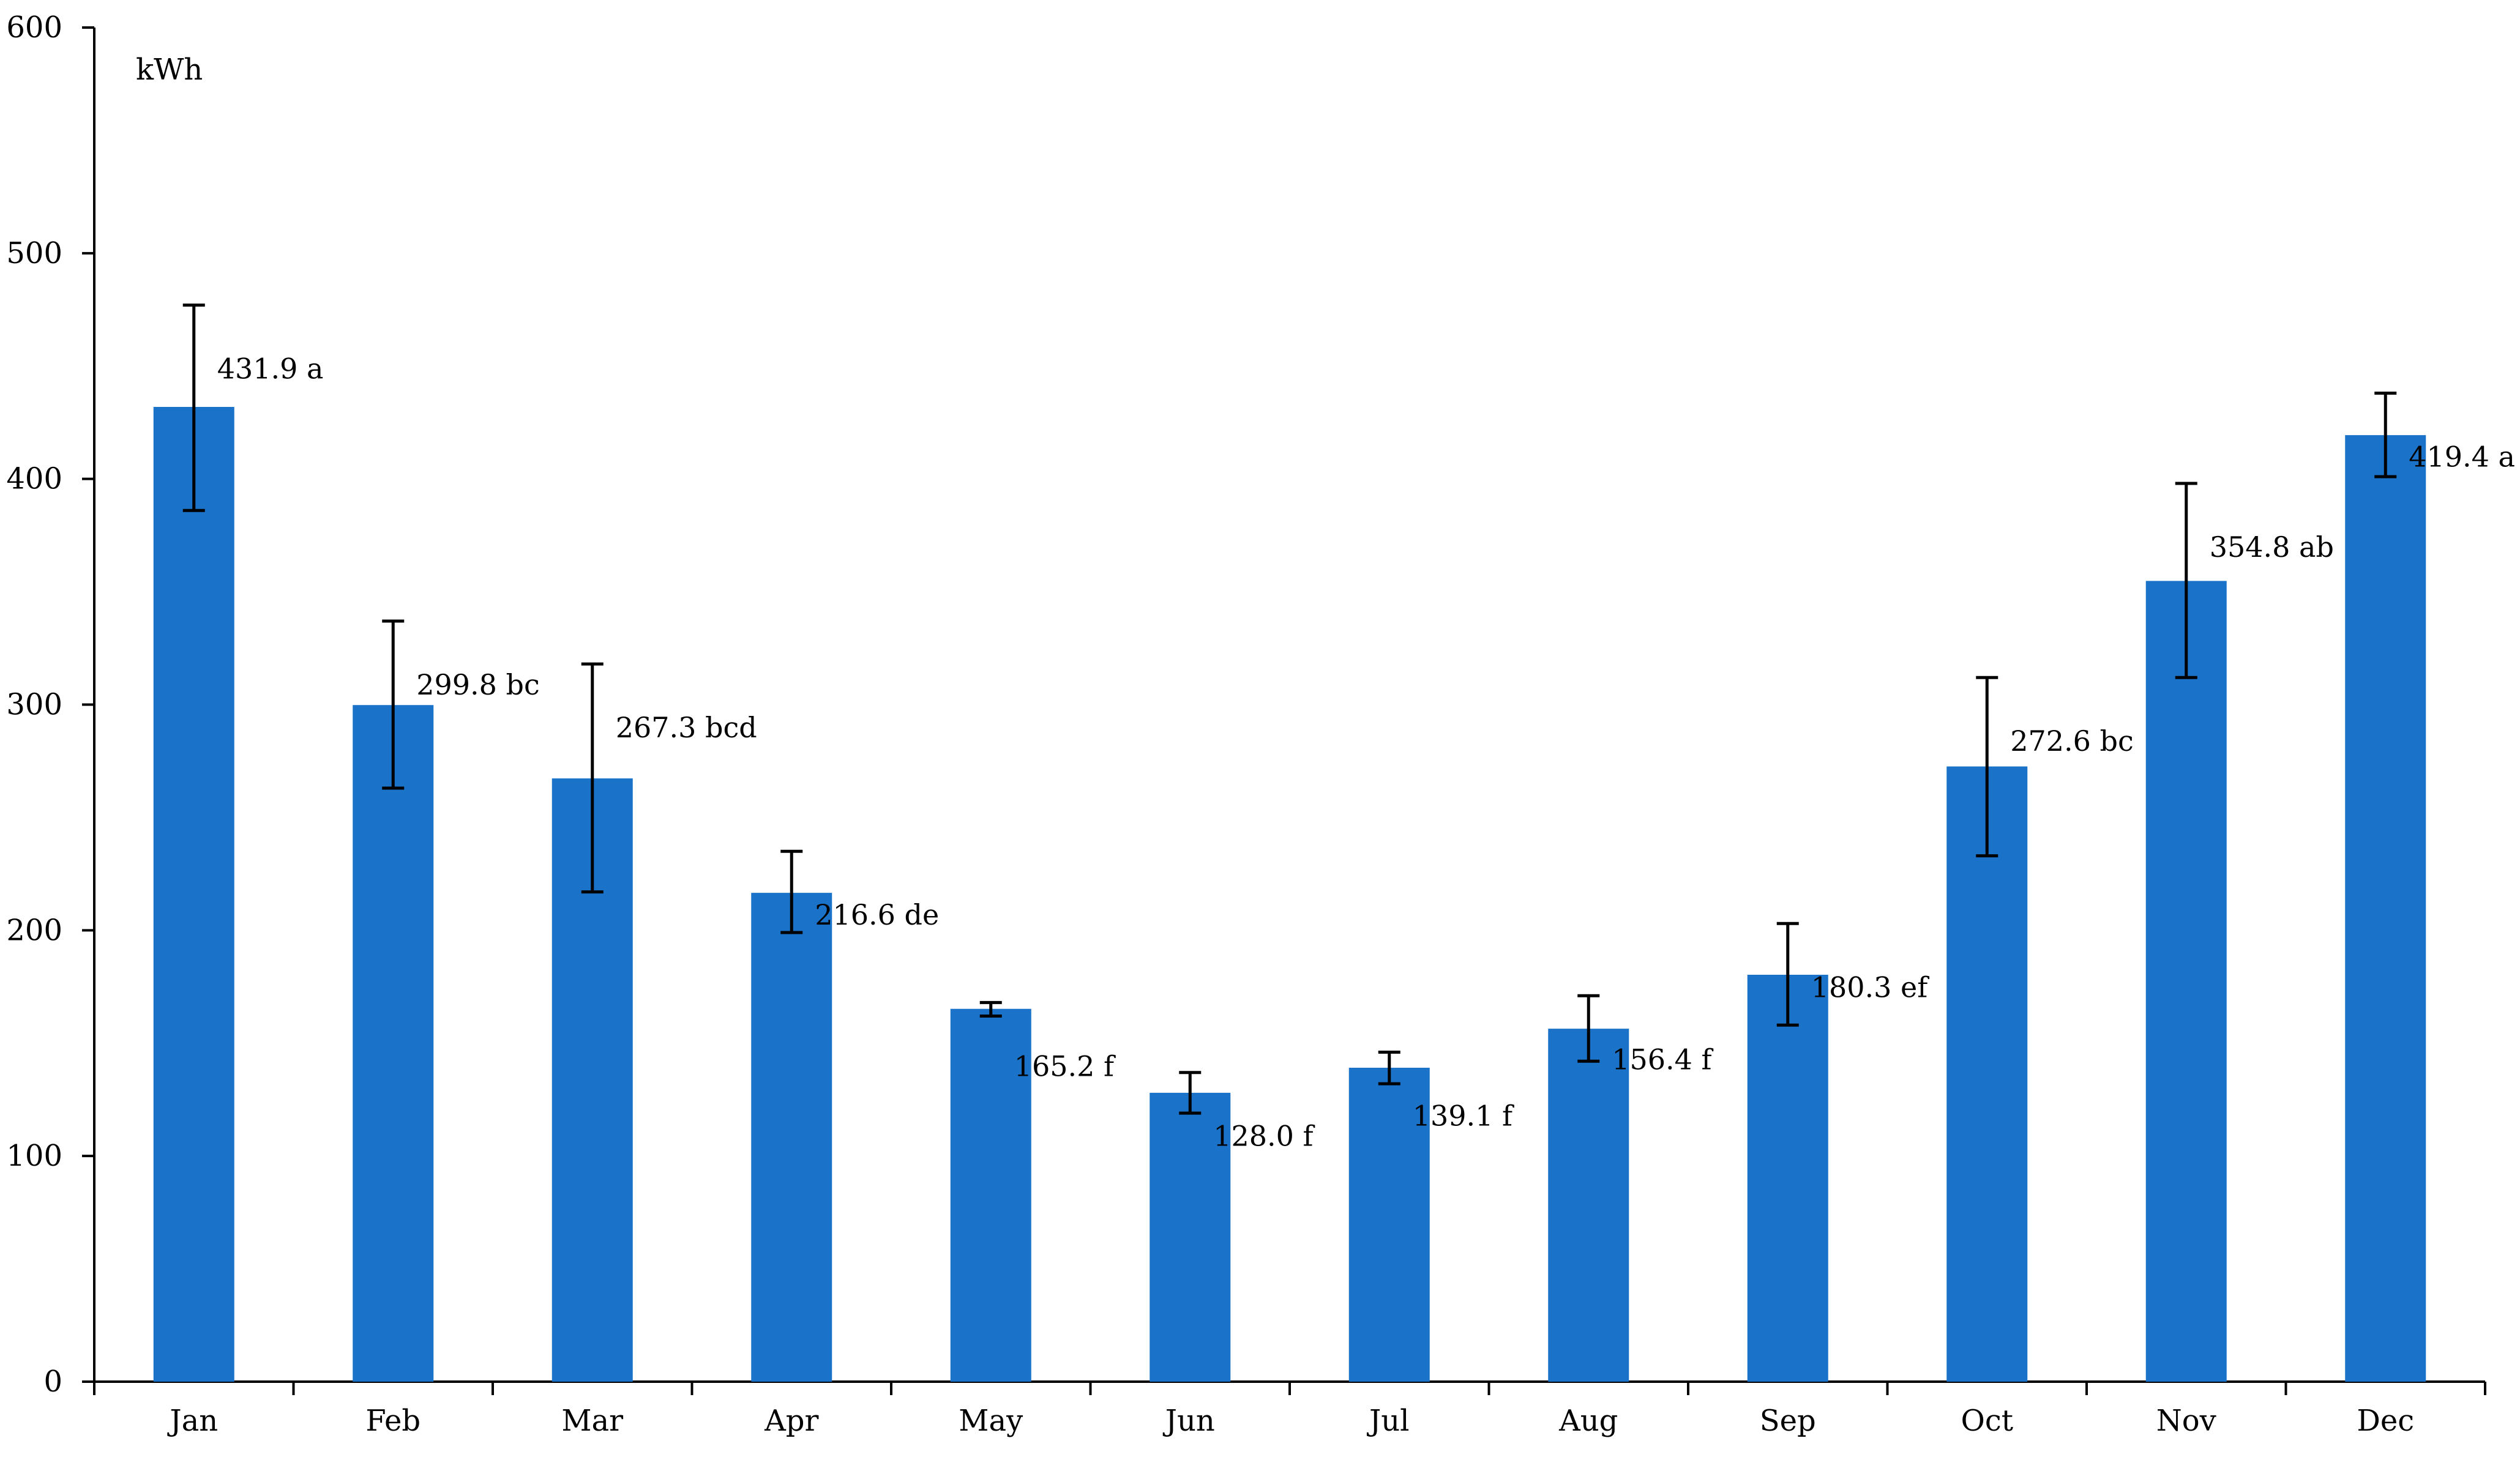 The image size is (2520, 1460). Describe the element at coordinates (393, 1421) in the screenshot. I see `x-tick-label: Feb` at that location.